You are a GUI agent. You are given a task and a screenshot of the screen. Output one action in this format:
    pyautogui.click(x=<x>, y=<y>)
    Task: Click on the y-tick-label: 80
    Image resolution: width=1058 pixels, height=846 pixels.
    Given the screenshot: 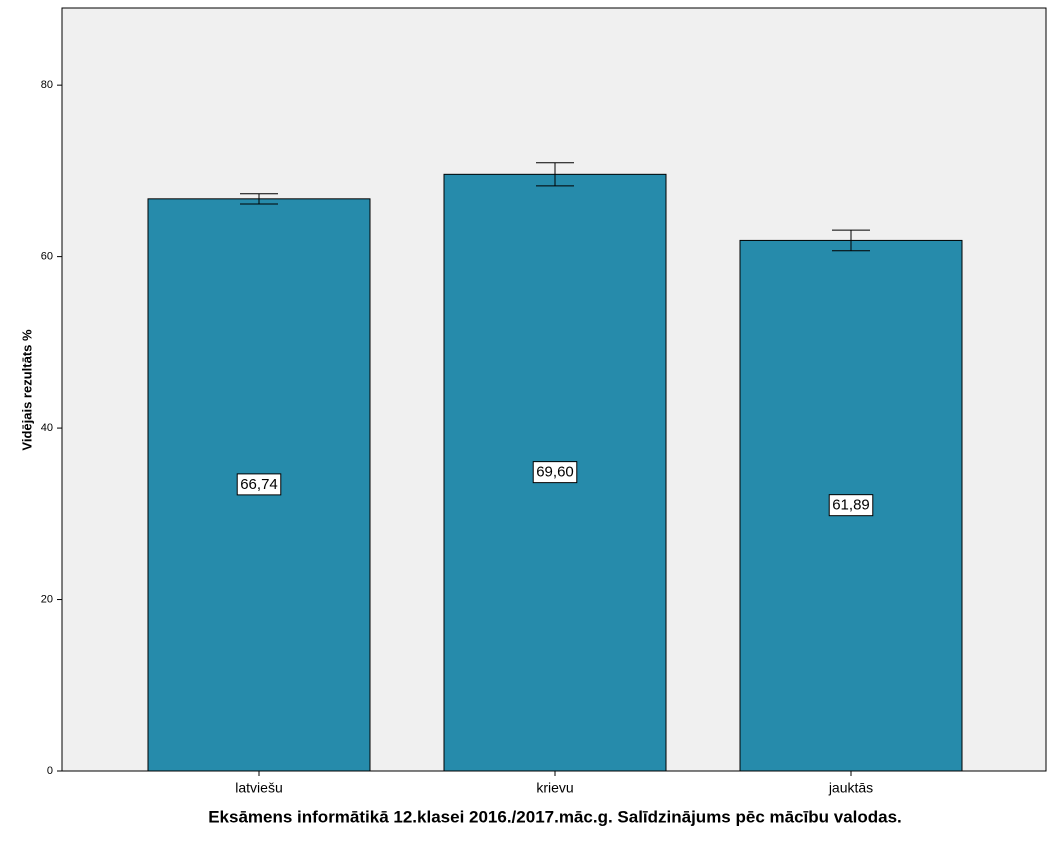 What is the action you would take?
    pyautogui.click(x=47, y=85)
    